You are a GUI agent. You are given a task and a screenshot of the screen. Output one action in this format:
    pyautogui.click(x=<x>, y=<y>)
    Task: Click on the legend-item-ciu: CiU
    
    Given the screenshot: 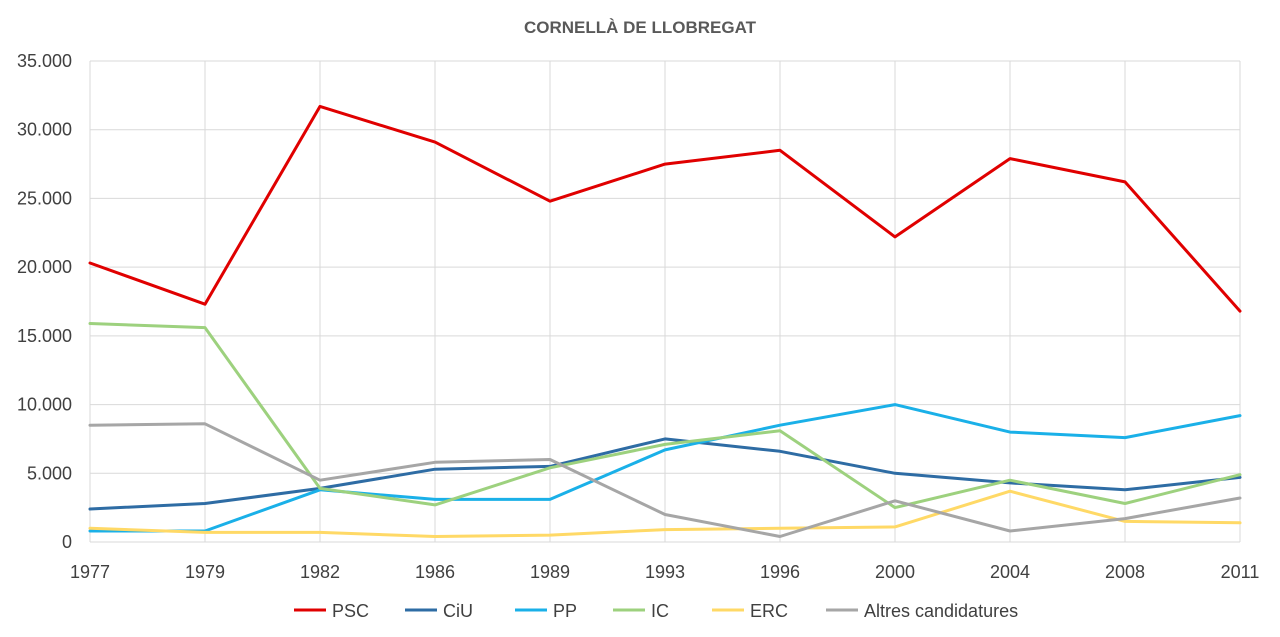 What is the action you would take?
    pyautogui.click(x=439, y=611)
    